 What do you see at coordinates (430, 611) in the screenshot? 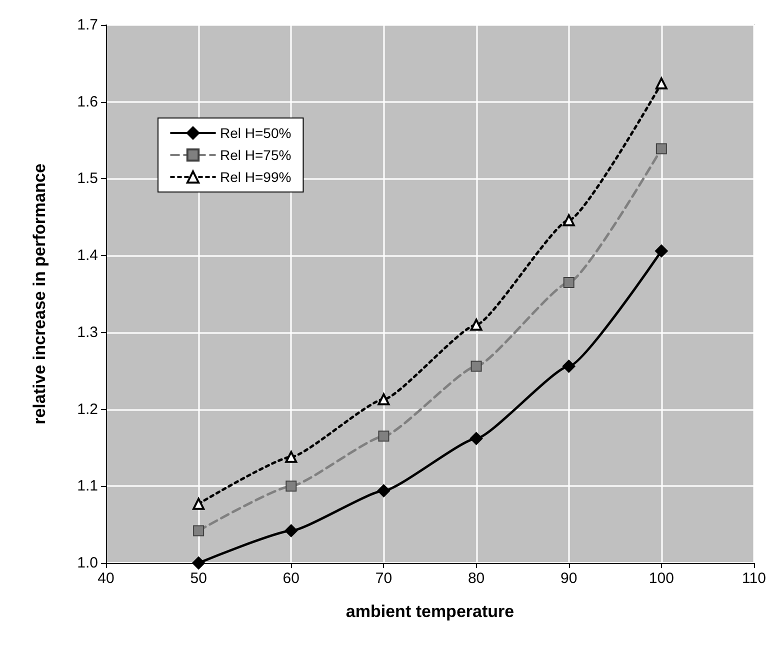
I see `x-axis-title: ambient temperature` at bounding box center [430, 611].